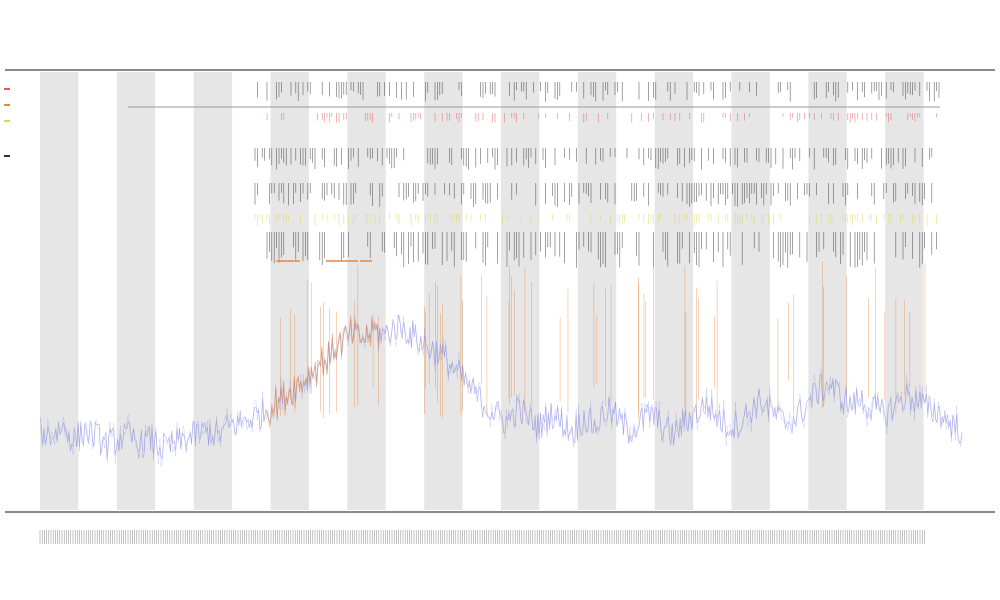  Describe the element at coordinates (482, 537) in the screenshot. I see `x-tick-labels` at that location.